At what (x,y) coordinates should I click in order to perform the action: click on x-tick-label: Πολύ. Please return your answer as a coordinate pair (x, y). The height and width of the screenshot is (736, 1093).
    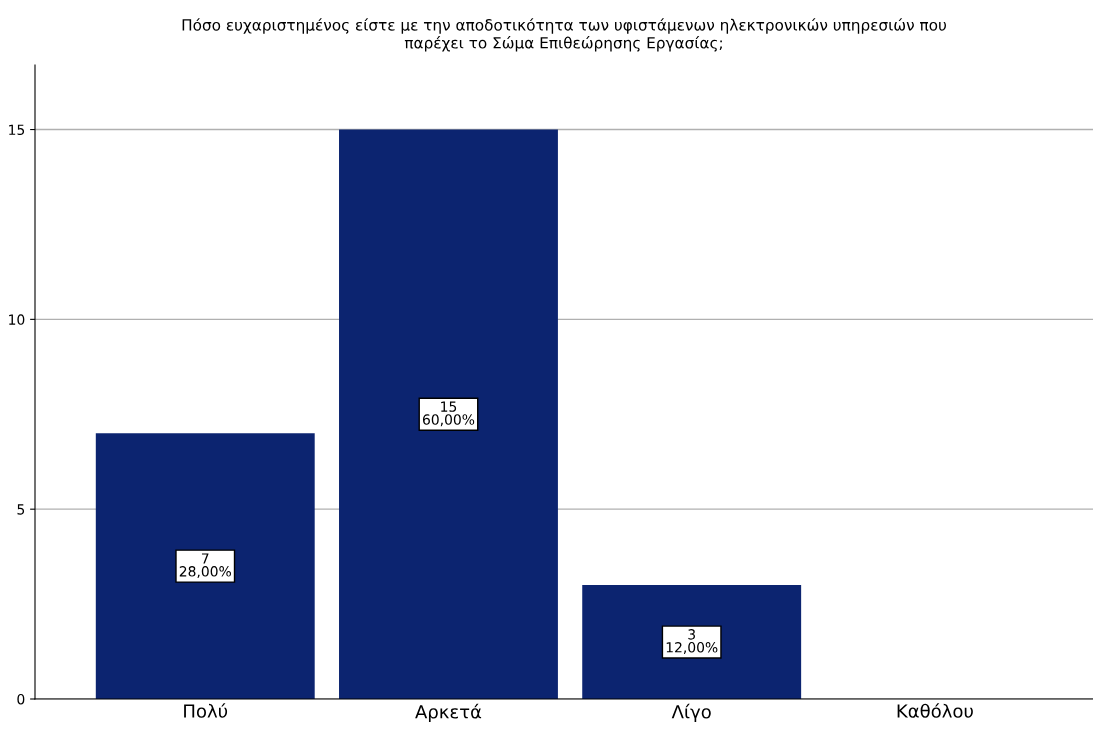
    Looking at the image, I should click on (206, 710).